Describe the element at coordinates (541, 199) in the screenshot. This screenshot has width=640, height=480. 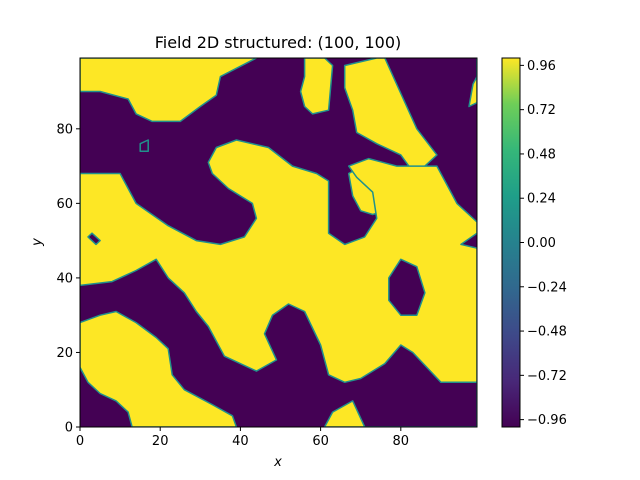
I see `colorbar-tick-label: 0.24` at that location.